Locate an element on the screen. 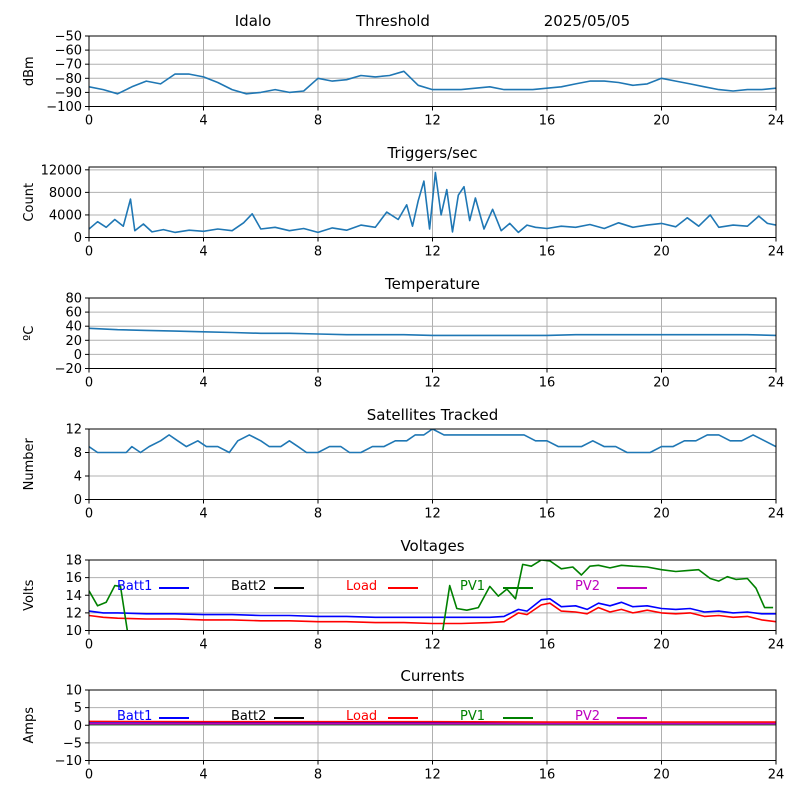 The image size is (800, 800). triggers-xtick-label-0: 0 is located at coordinates (89, 252).